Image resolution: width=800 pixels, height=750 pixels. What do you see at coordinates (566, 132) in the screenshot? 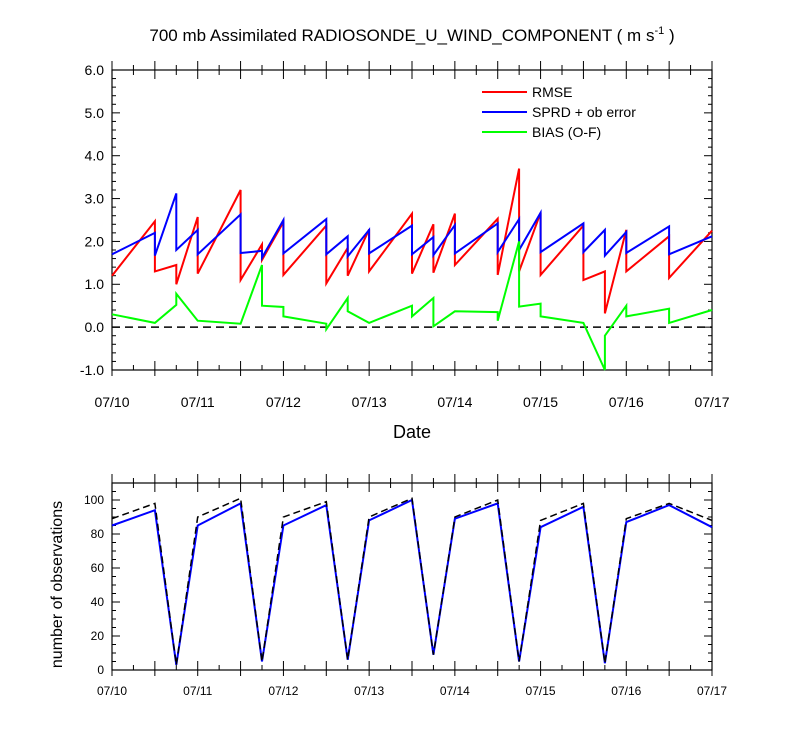
I see `legend-label: BIAS (O-F)` at bounding box center [566, 132].